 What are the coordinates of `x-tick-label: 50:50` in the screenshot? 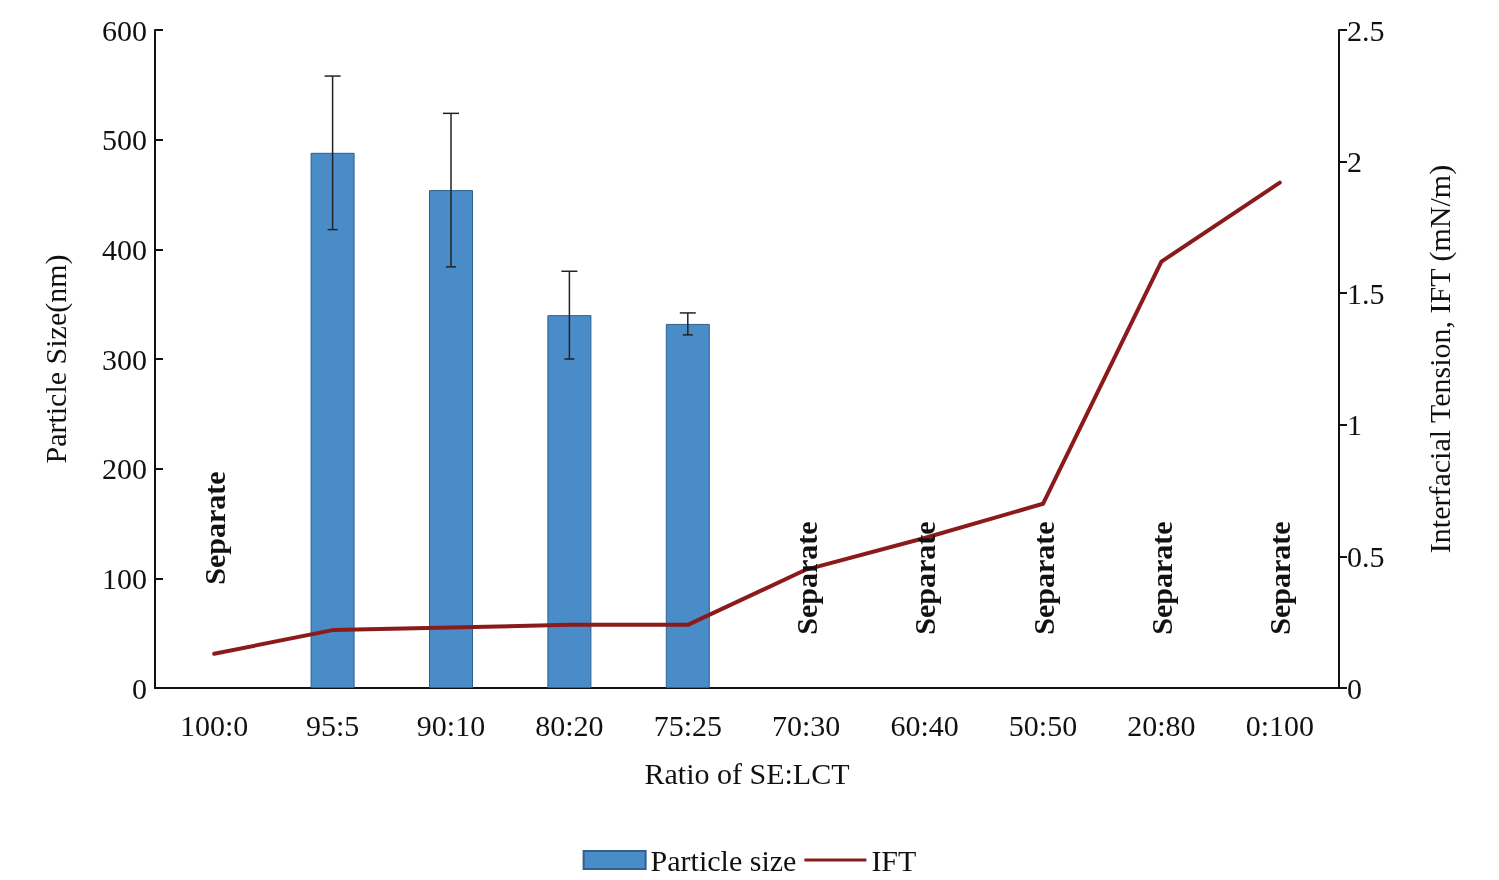 It's located at (1043, 725).